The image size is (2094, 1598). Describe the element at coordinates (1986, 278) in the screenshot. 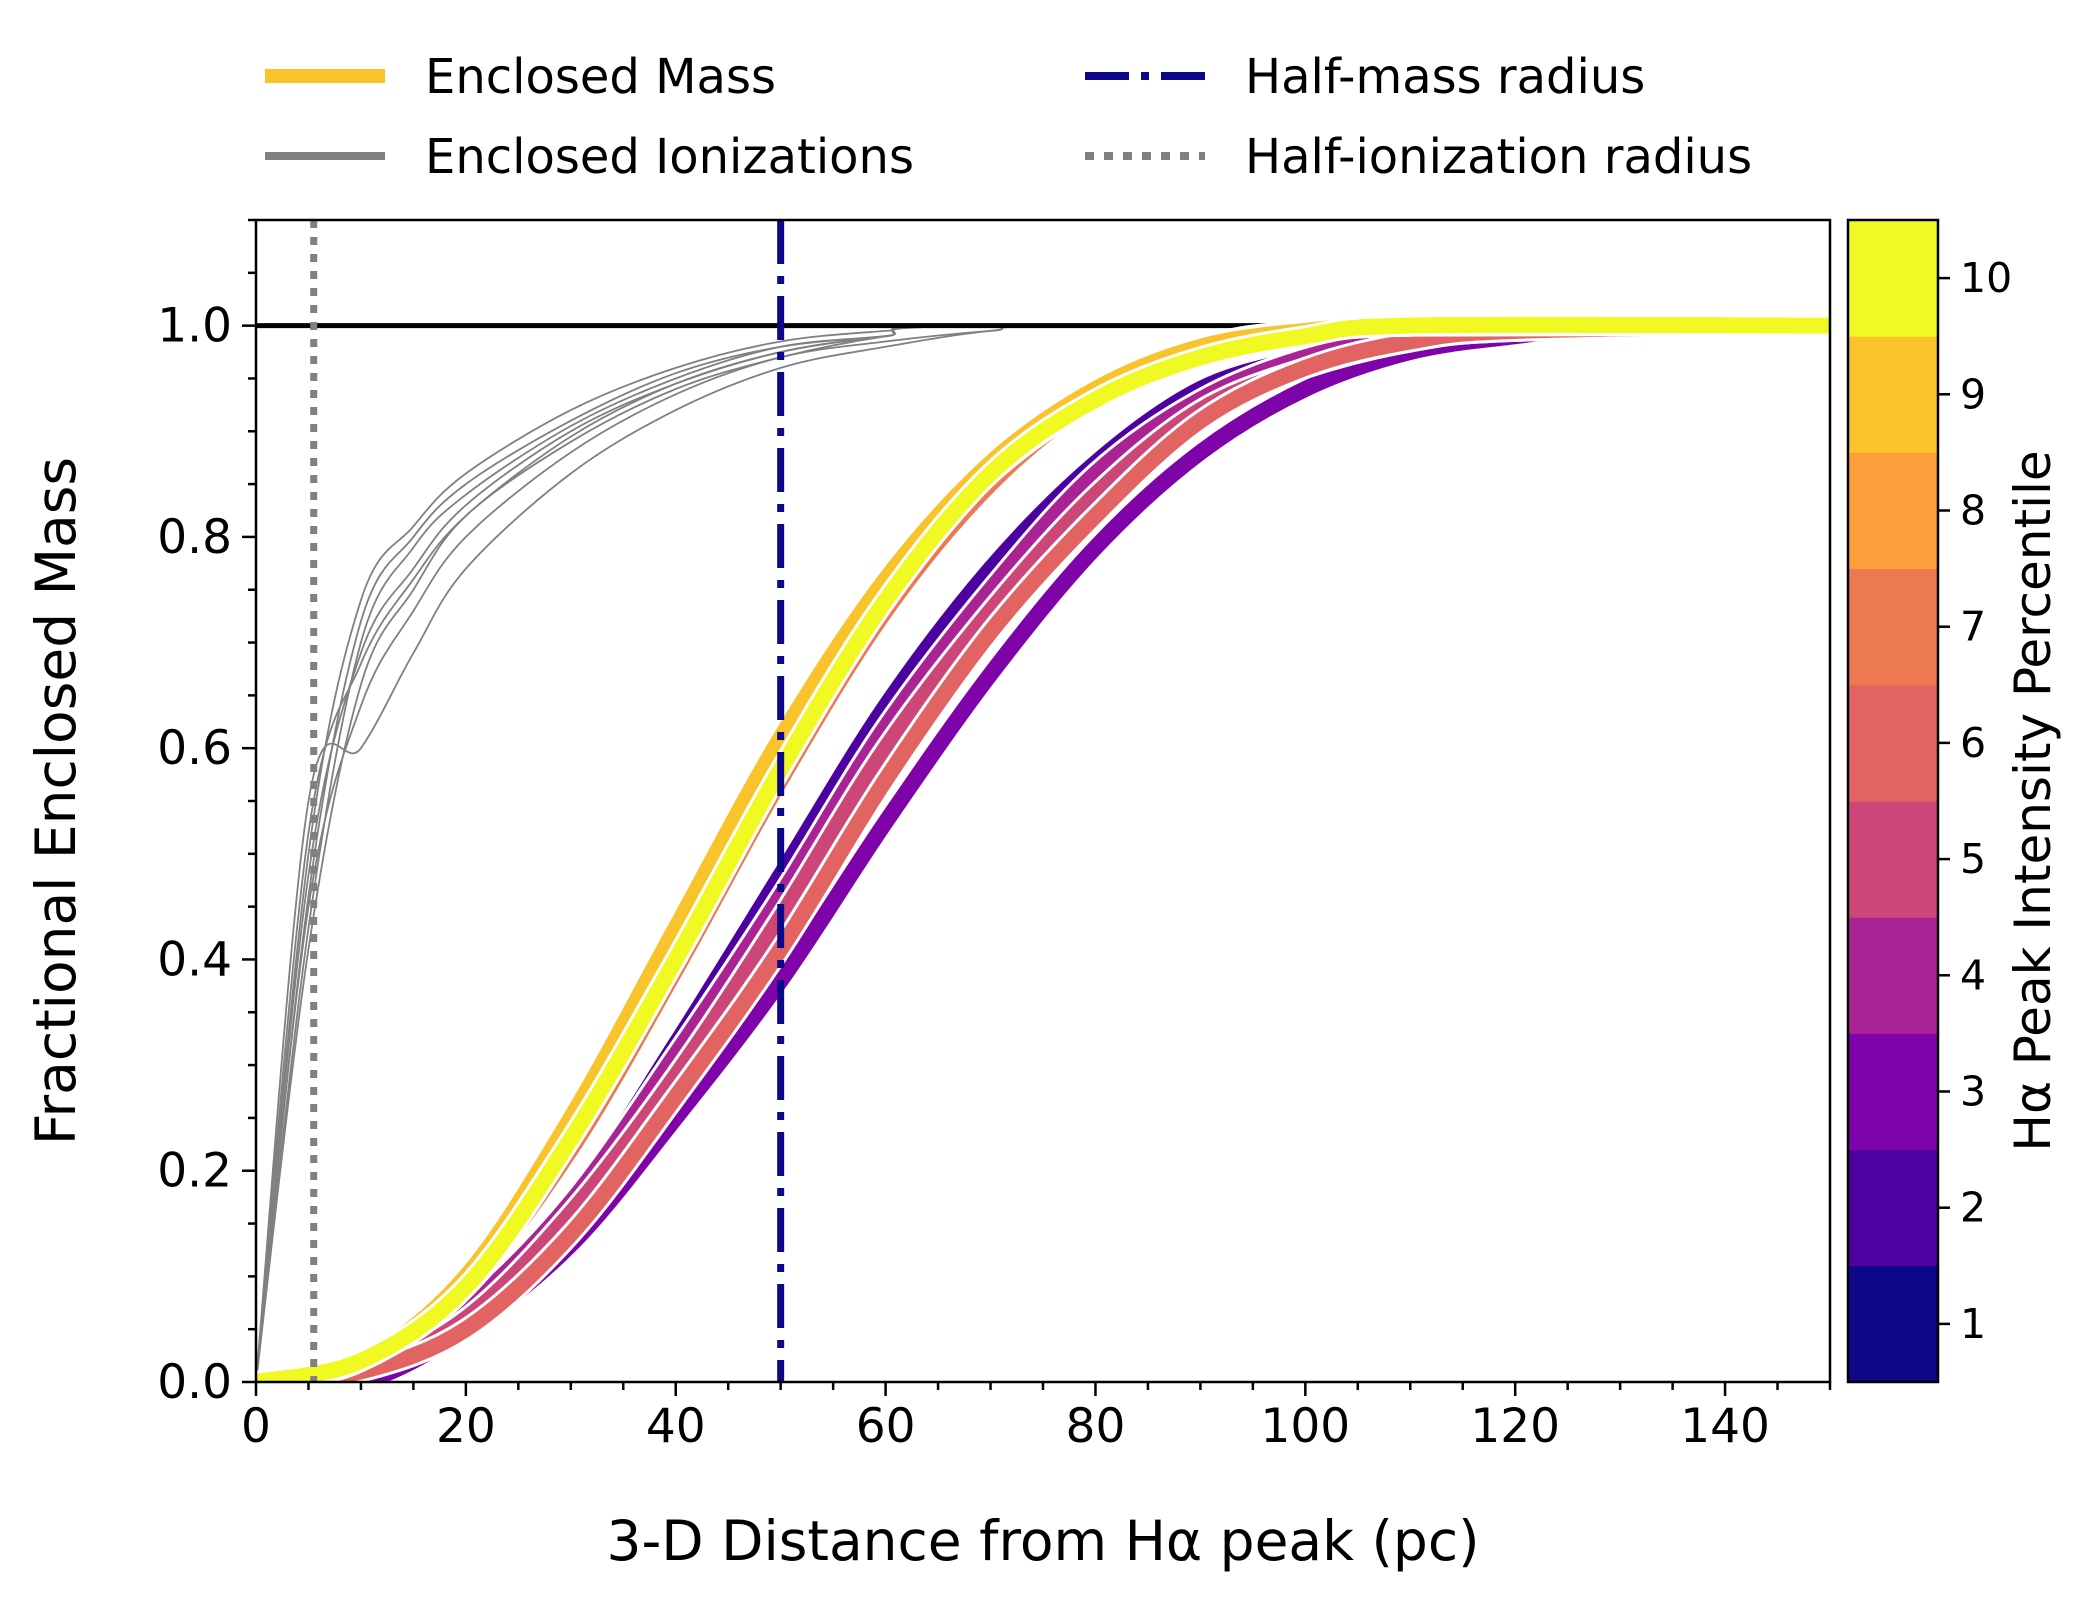

I see `colorbar-tick-label: 10` at that location.